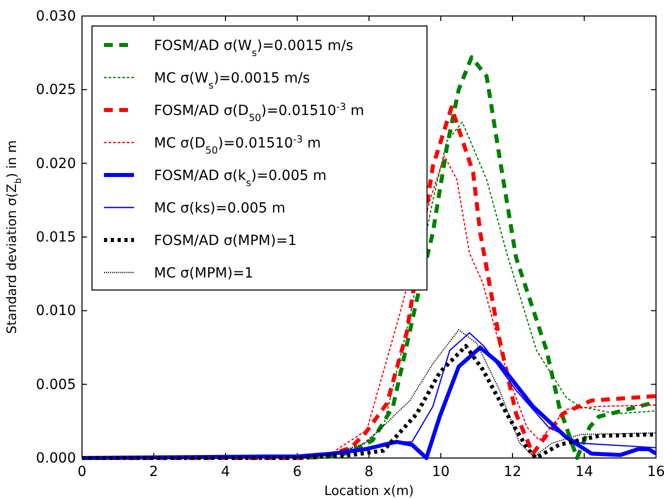 Image resolution: width=664 pixels, height=499 pixels. I want to click on y-tick-label: 0.015, so click(56, 237).